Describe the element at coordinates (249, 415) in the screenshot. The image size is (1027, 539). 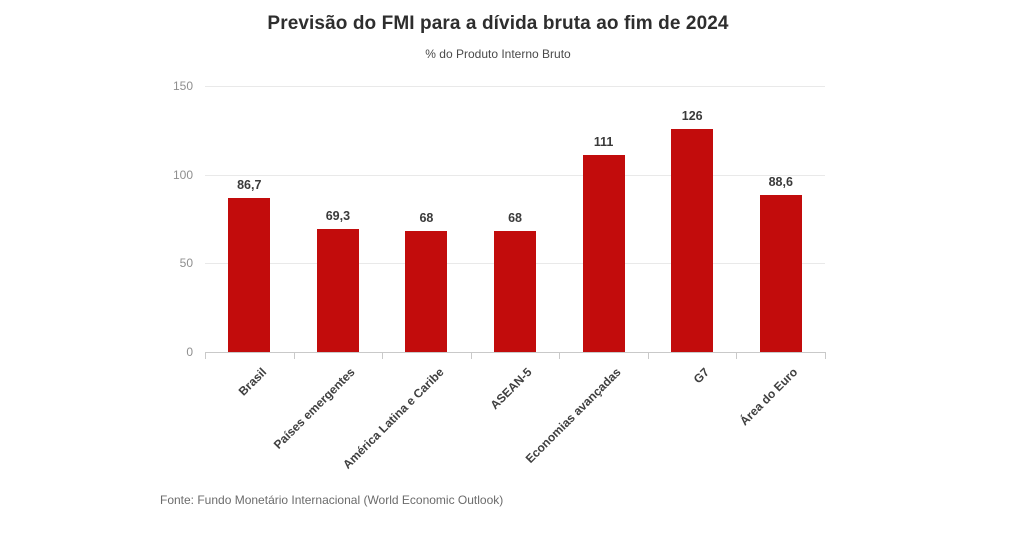
I see `x-label-cell: Brasil` at that location.